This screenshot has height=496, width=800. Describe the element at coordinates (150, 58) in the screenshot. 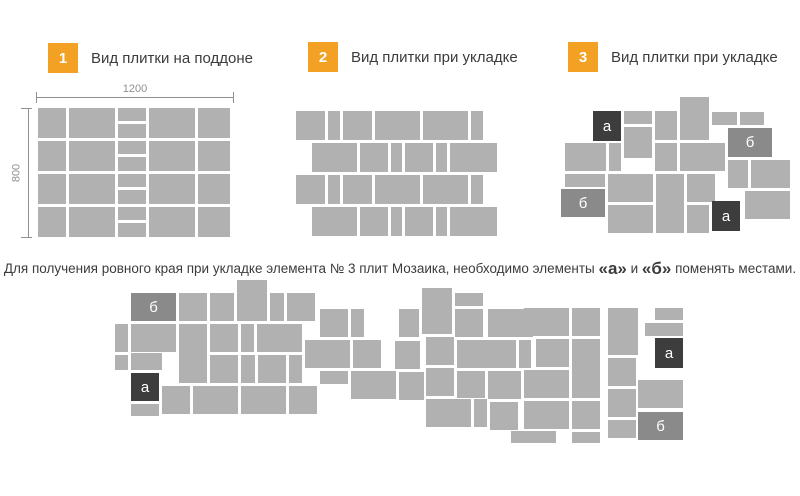

I see `section-header-1: 1 Вид плитки на поддоне` at that location.